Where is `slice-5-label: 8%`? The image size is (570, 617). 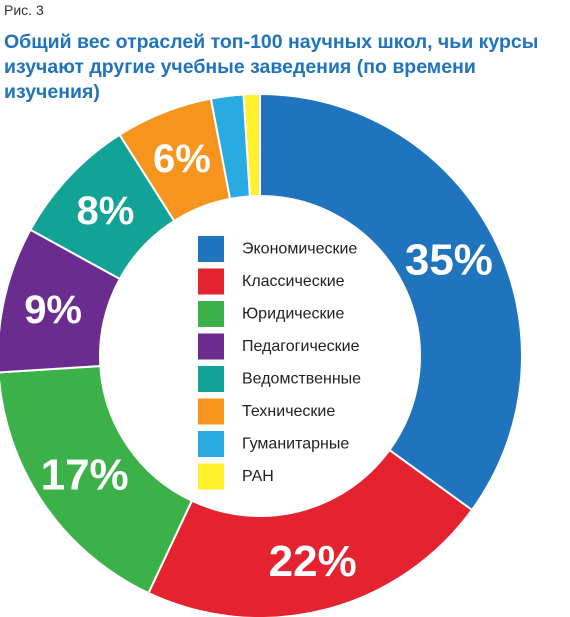
slice-5-label: 8% is located at coordinates (106, 211).